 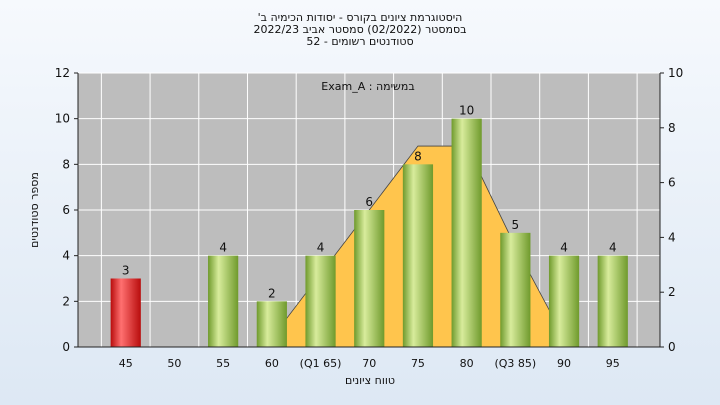 What do you see at coordinates (418, 156) in the screenshot?
I see `data-label-75: 8` at bounding box center [418, 156].